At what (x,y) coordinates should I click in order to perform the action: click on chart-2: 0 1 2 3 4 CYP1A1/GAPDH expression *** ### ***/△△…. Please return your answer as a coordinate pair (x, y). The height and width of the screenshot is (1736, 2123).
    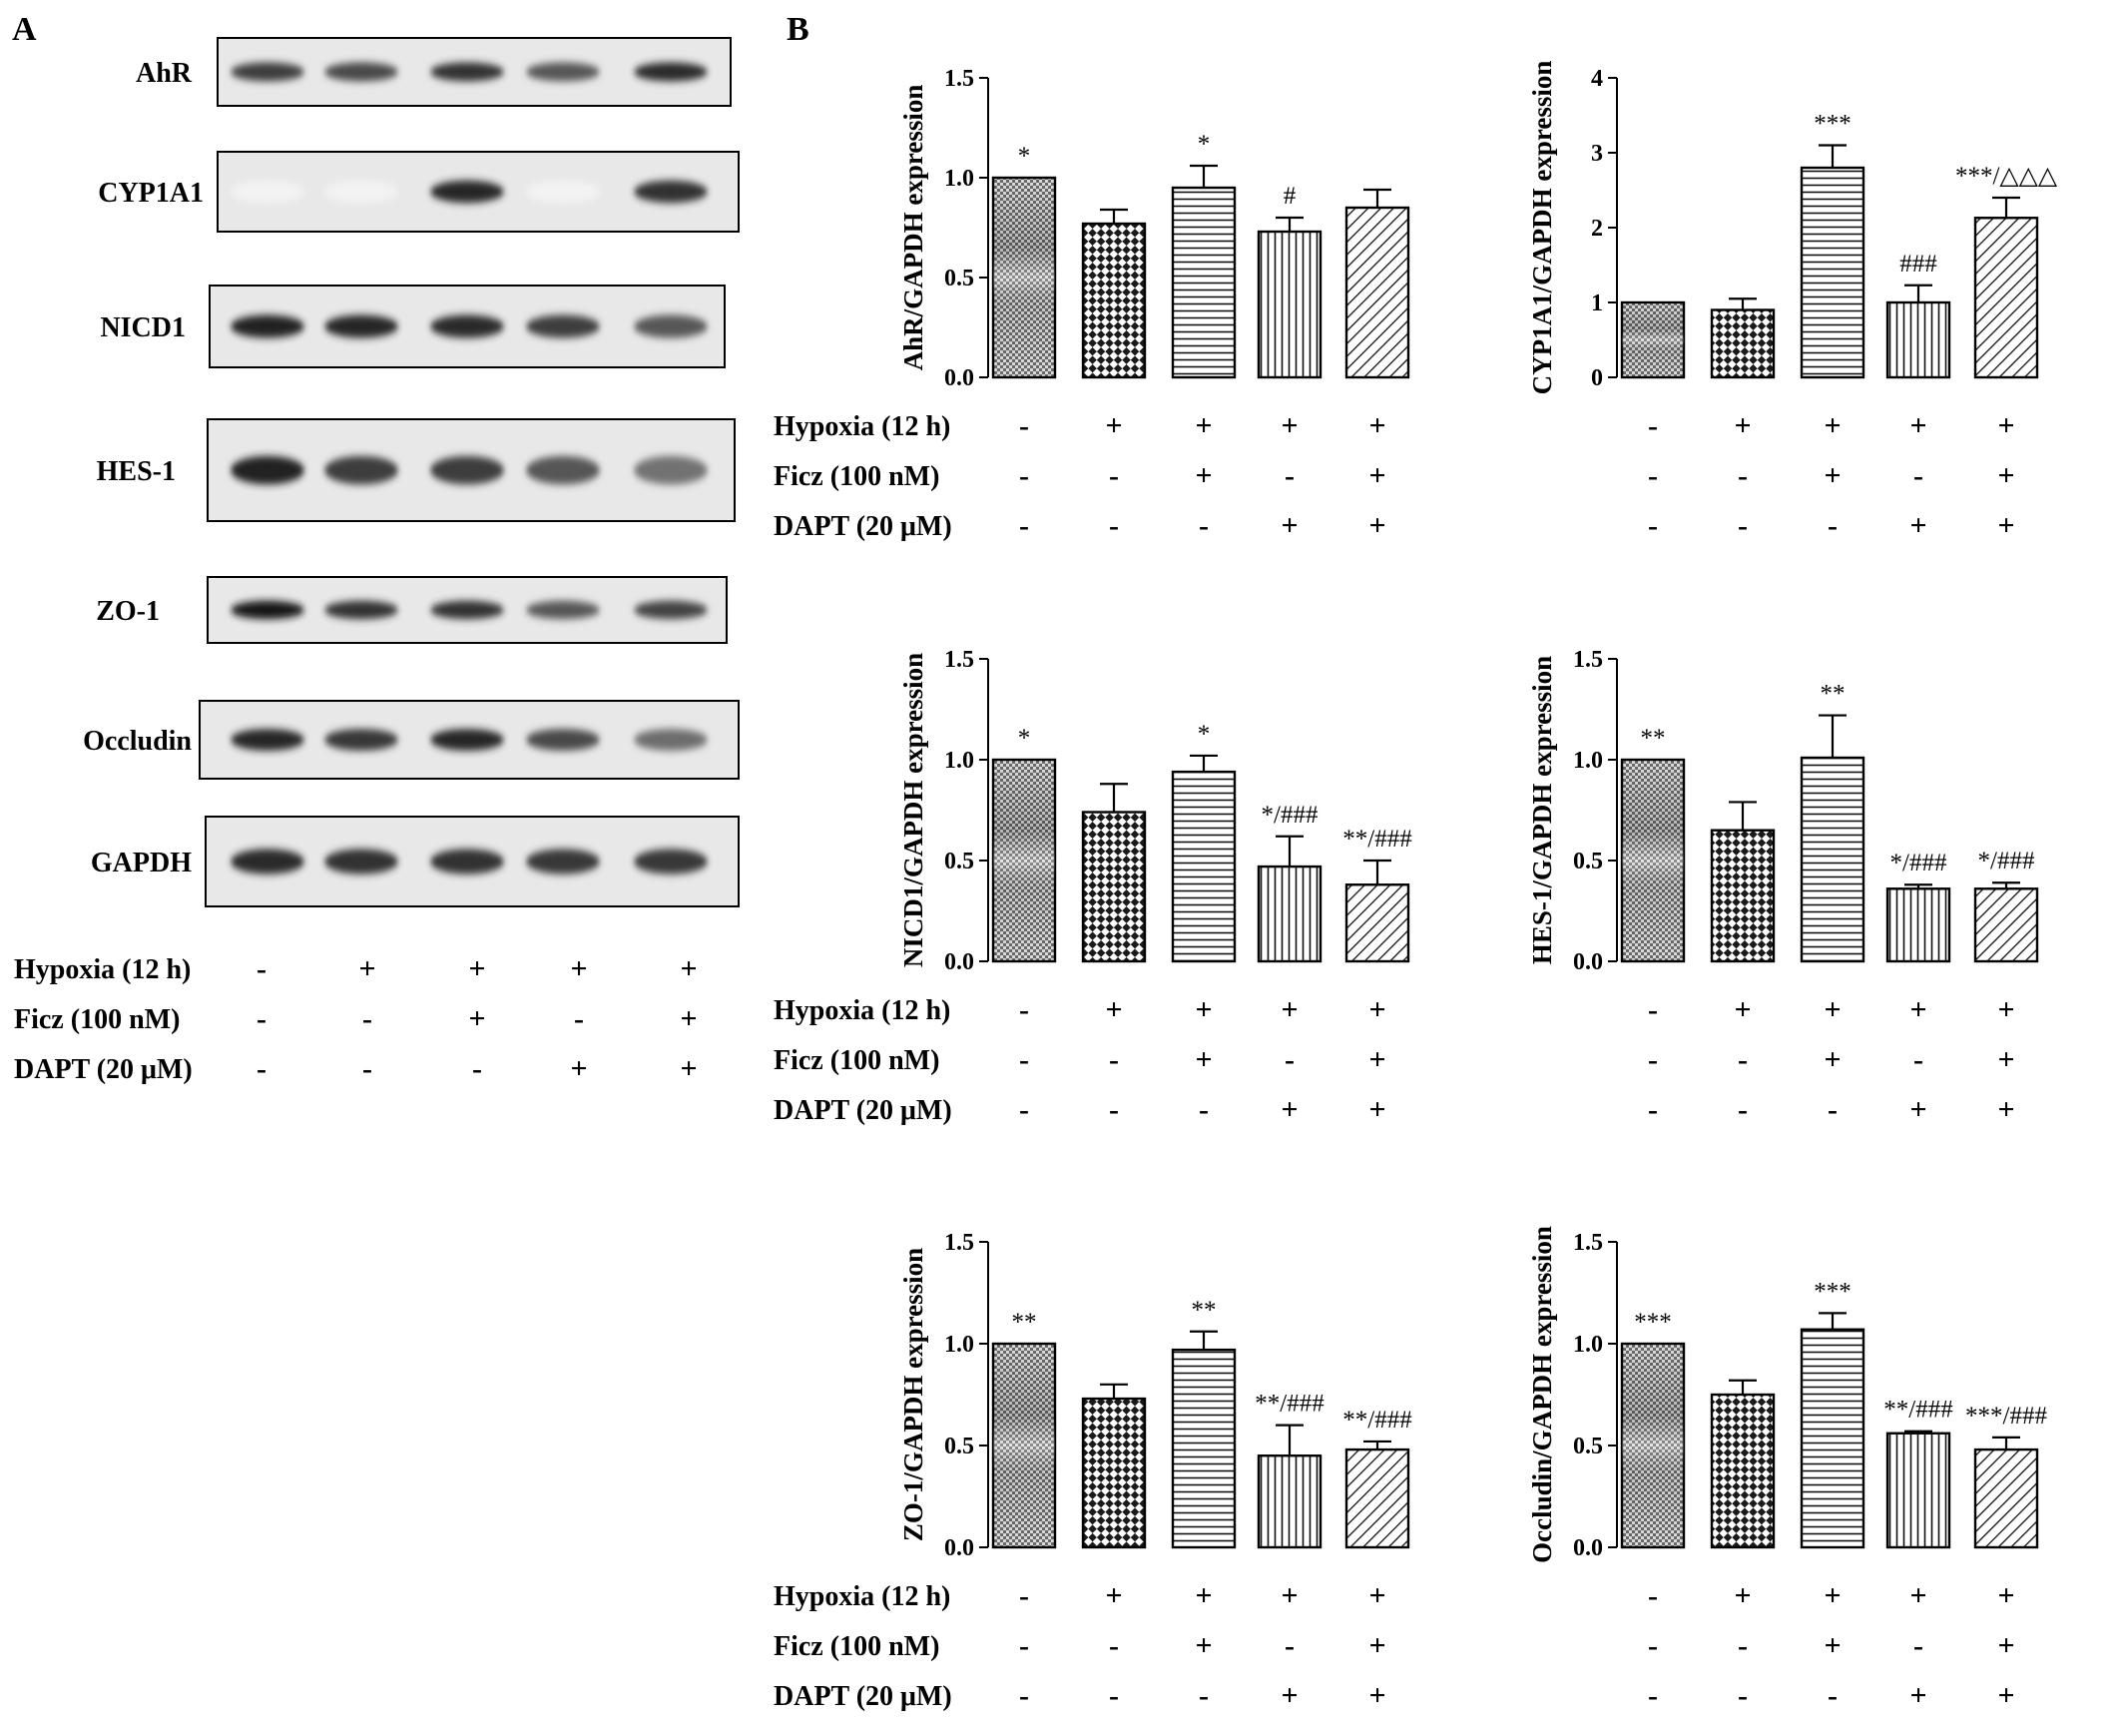
    Looking at the image, I should click on (1793, 301).